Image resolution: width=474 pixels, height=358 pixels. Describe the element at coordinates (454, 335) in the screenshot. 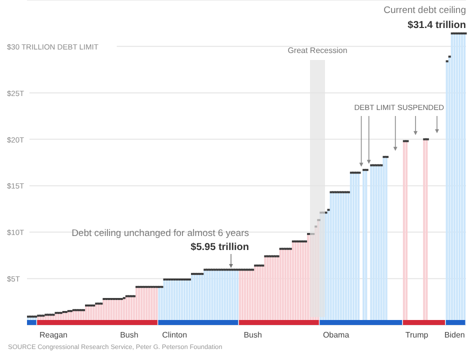

I see `x-tick-label: Biden` at that location.